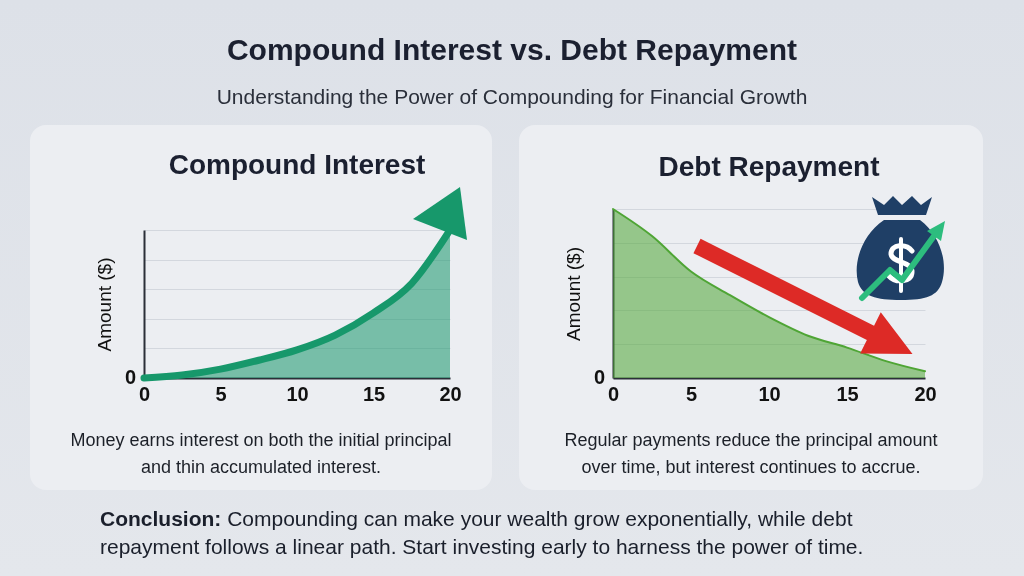 Image resolution: width=1024 pixels, height=576 pixels. Describe the element at coordinates (482, 533) in the screenshot. I see `text: Conclusion: Compounding can make your wealth grow exponentially, while debt repayment follows a linear path. Start investing early to harness the power of time.` at that location.